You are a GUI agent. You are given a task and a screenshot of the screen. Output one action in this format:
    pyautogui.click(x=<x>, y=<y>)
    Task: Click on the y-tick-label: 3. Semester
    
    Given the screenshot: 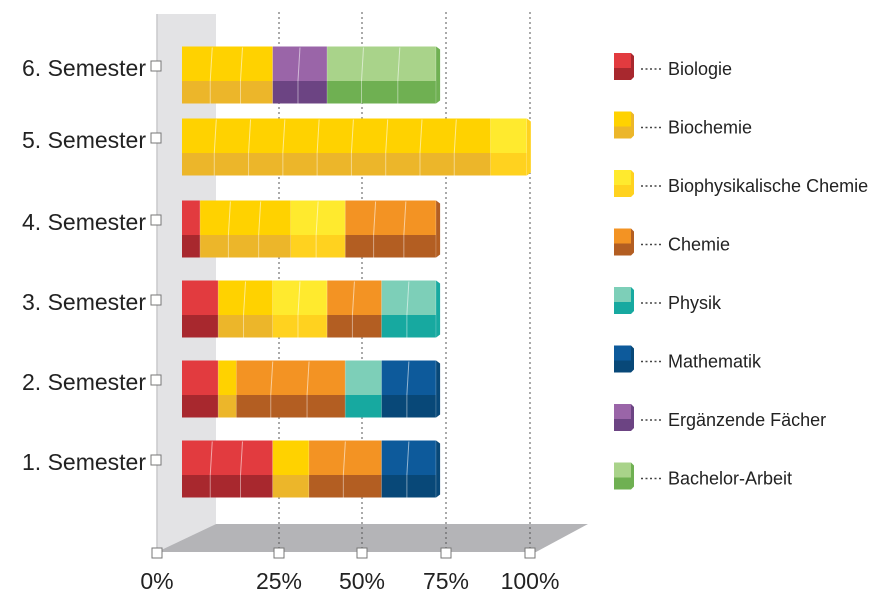 What is the action you would take?
    pyautogui.click(x=84, y=302)
    